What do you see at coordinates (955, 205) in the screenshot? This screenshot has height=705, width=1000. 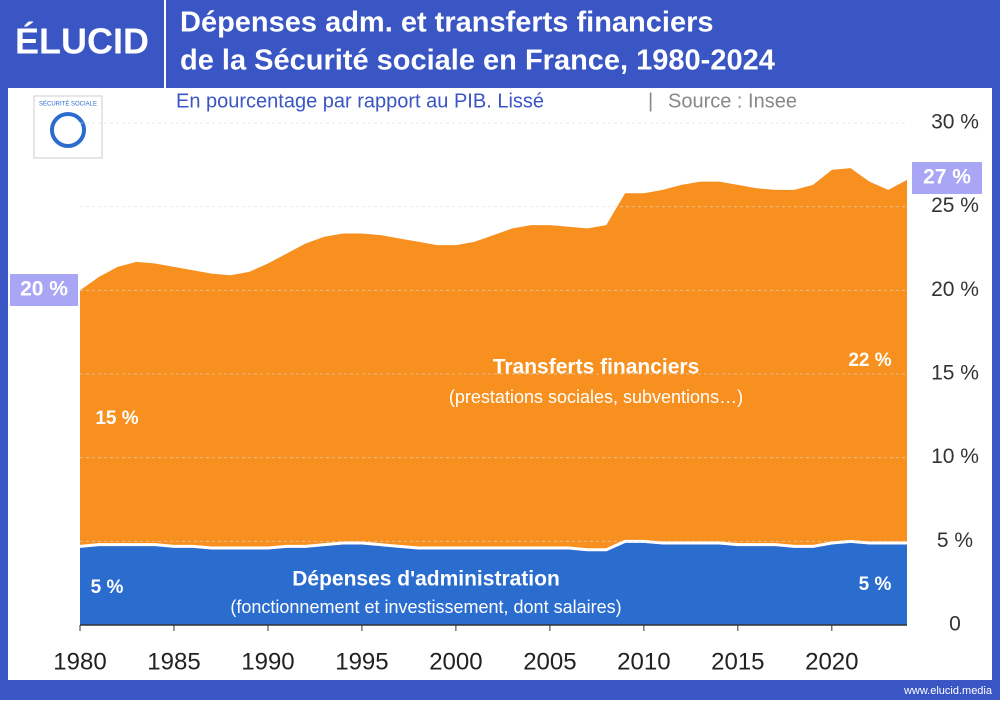 I see `y-tick-label: 25 %` at bounding box center [955, 205].